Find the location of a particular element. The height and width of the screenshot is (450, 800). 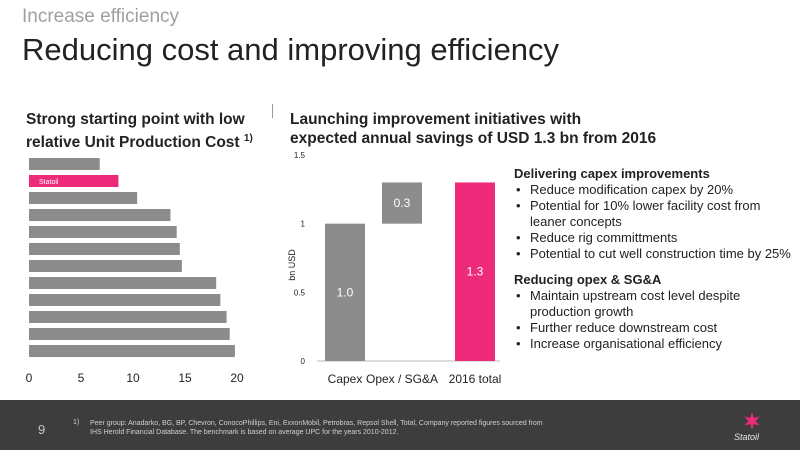

logo-text: Statoil is located at coordinates (747, 437).